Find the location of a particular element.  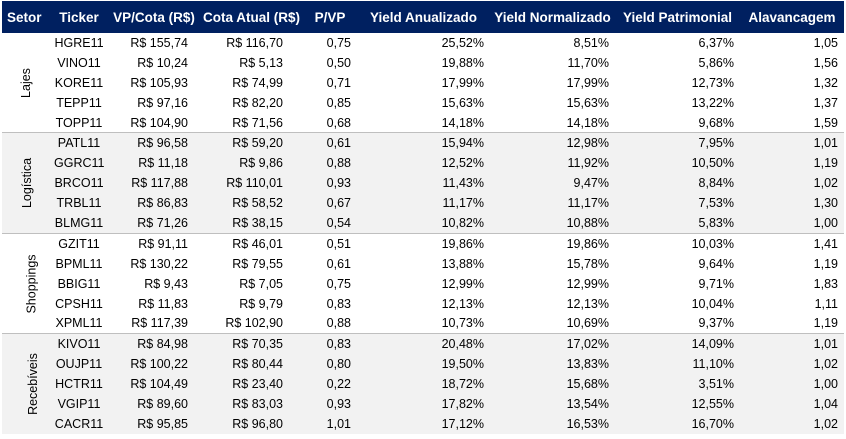

ticker-cell: VINO11 is located at coordinates (79, 62).